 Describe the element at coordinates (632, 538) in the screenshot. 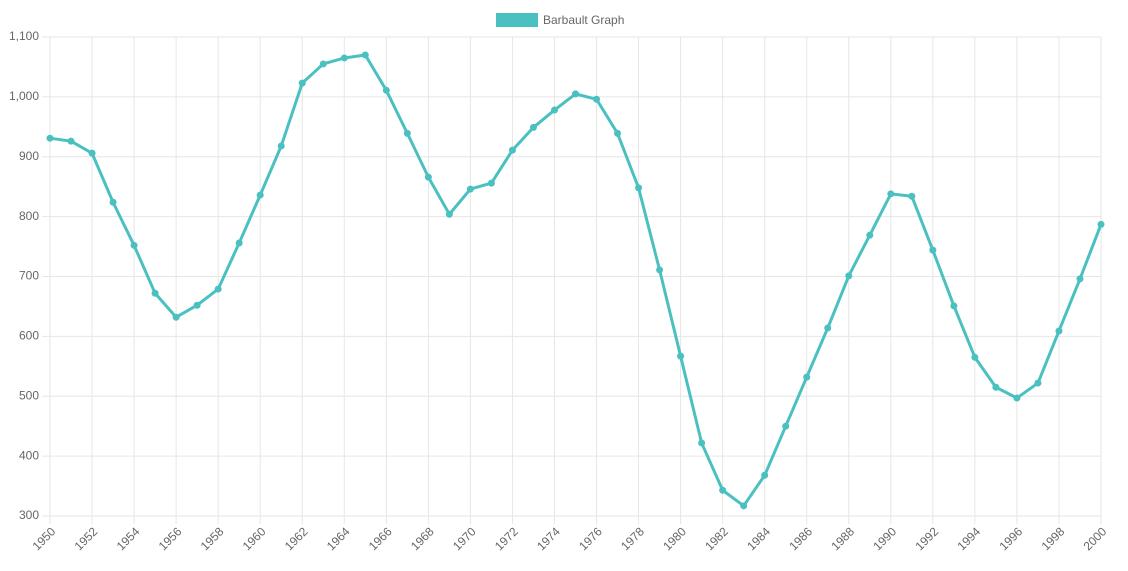

I see `x-tick-label: 1978` at that location.